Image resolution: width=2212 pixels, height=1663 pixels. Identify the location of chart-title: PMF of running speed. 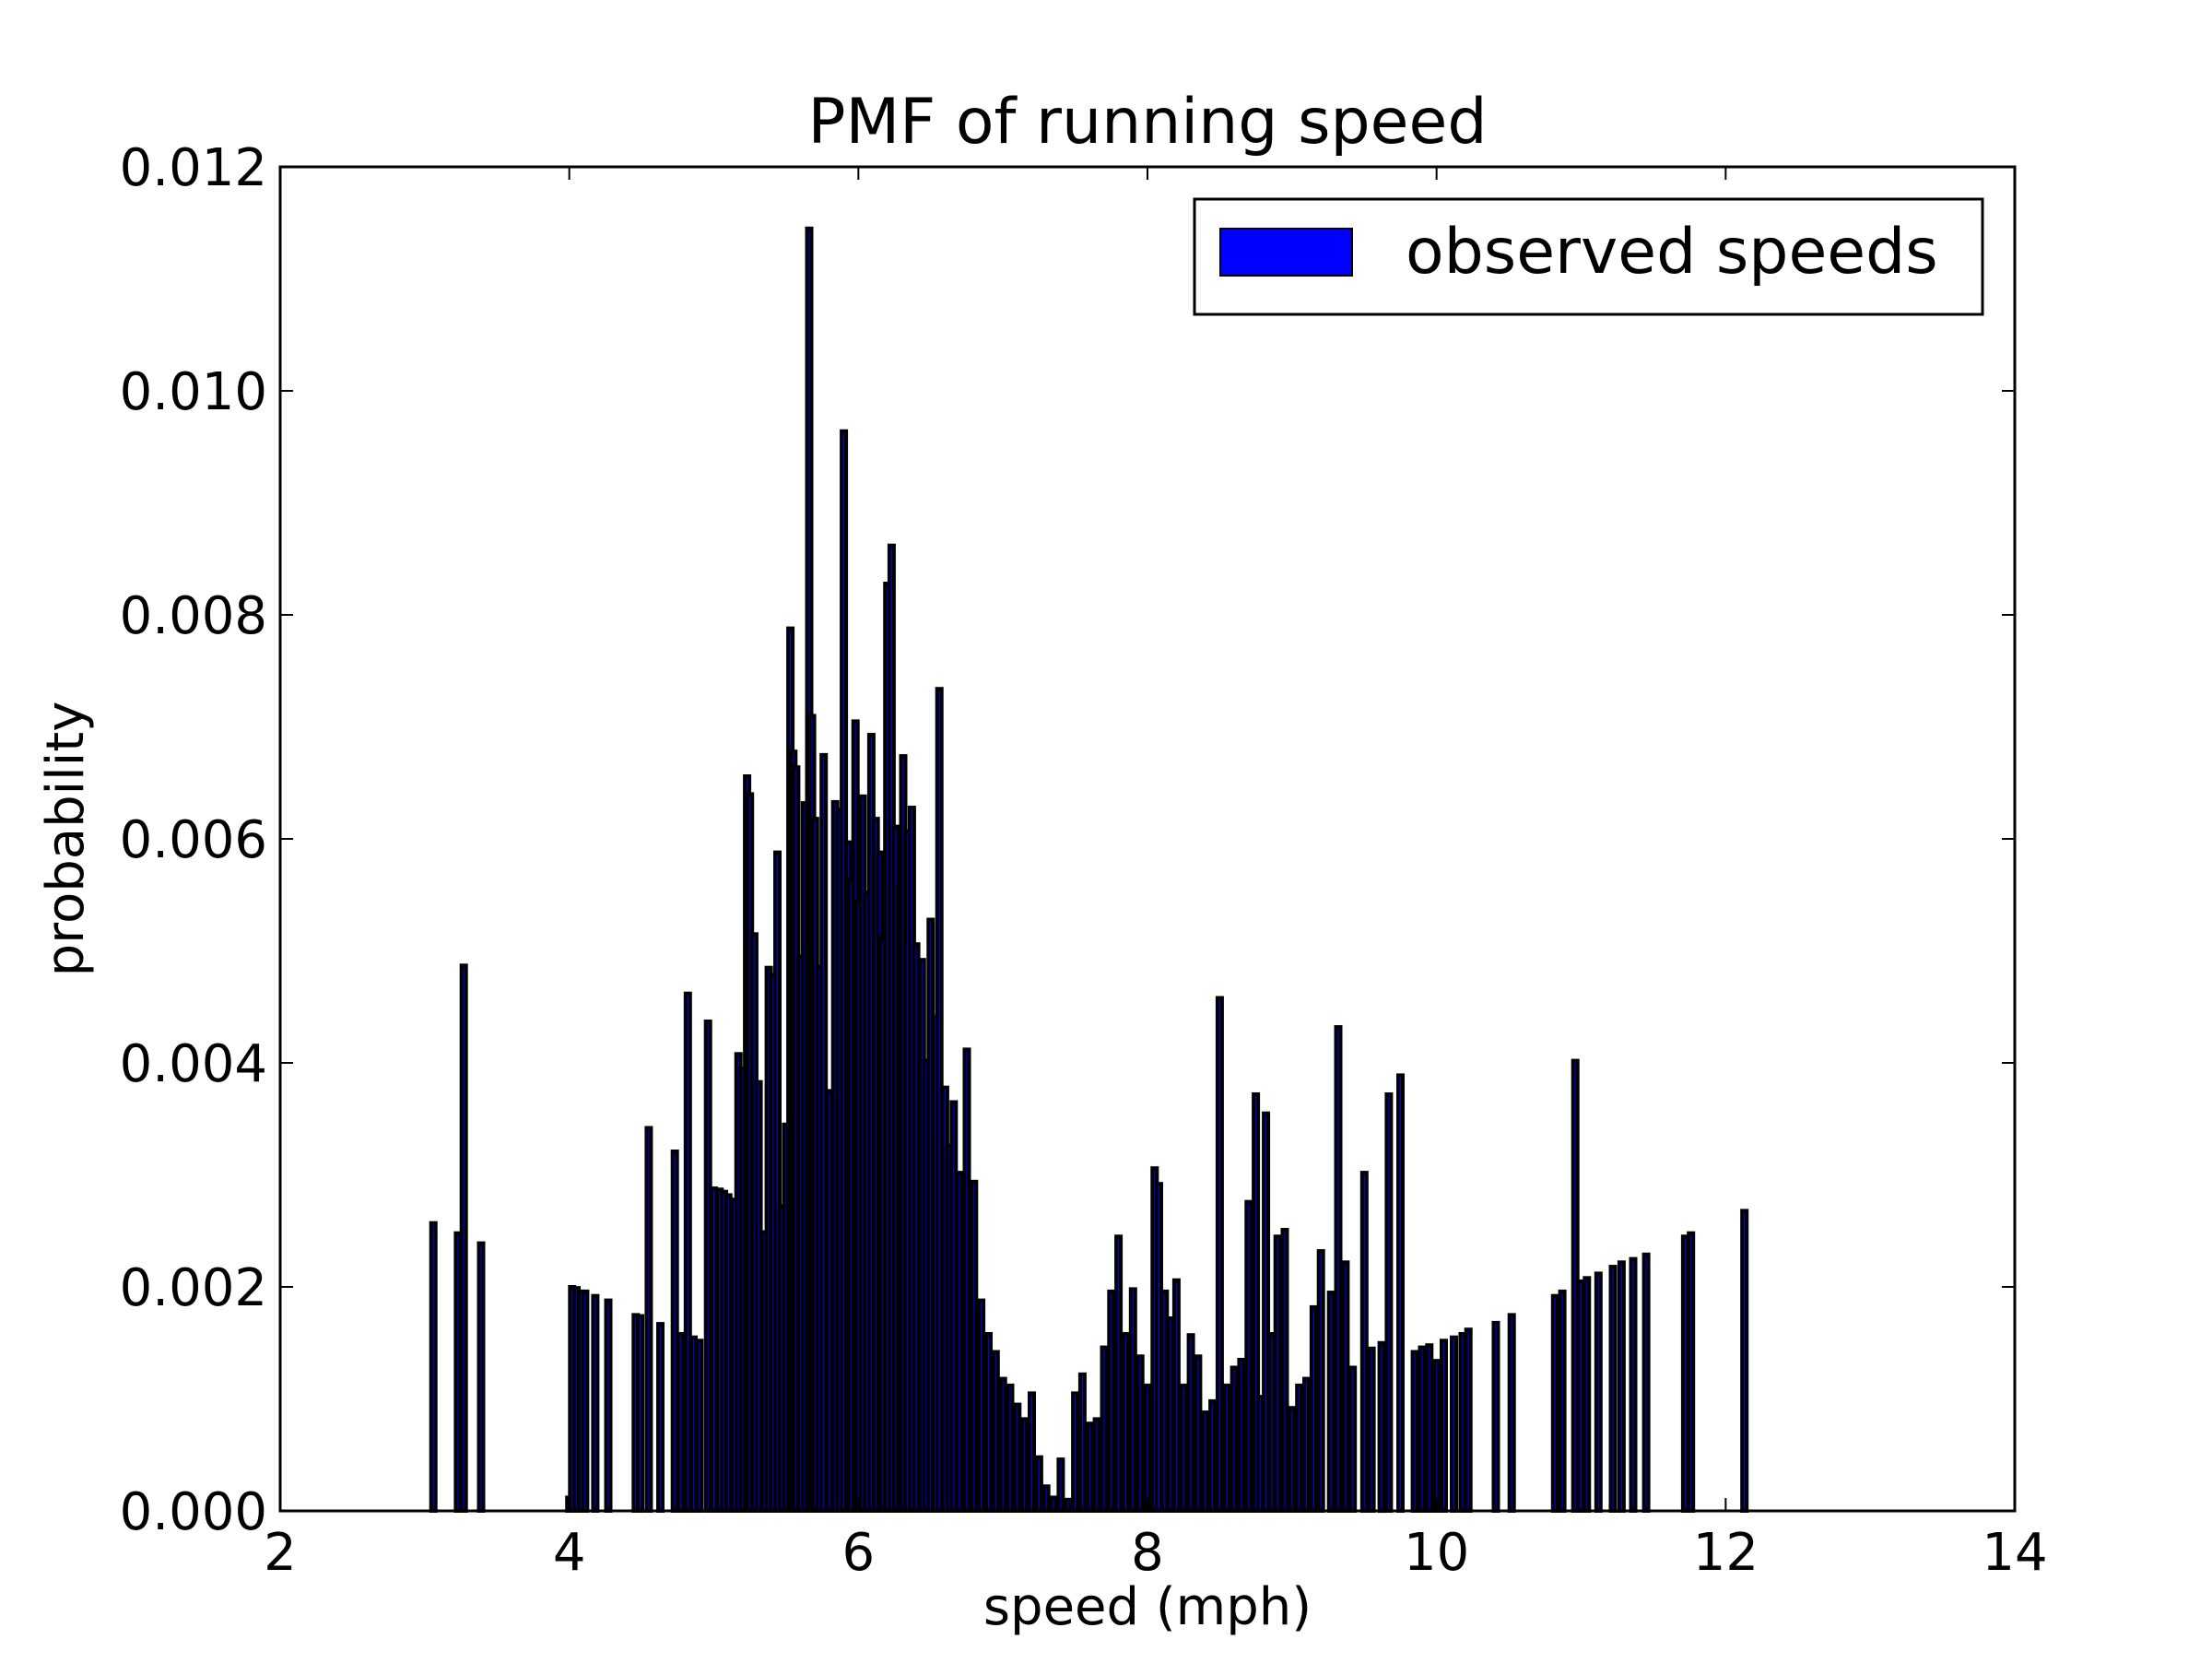
(1147, 123).